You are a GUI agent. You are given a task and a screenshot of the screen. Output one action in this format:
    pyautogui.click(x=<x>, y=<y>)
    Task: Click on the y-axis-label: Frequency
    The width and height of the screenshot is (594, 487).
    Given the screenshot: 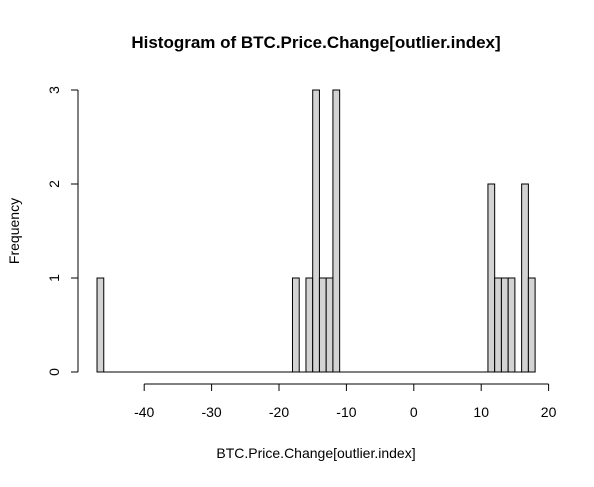 What is the action you would take?
    pyautogui.click(x=14, y=231)
    